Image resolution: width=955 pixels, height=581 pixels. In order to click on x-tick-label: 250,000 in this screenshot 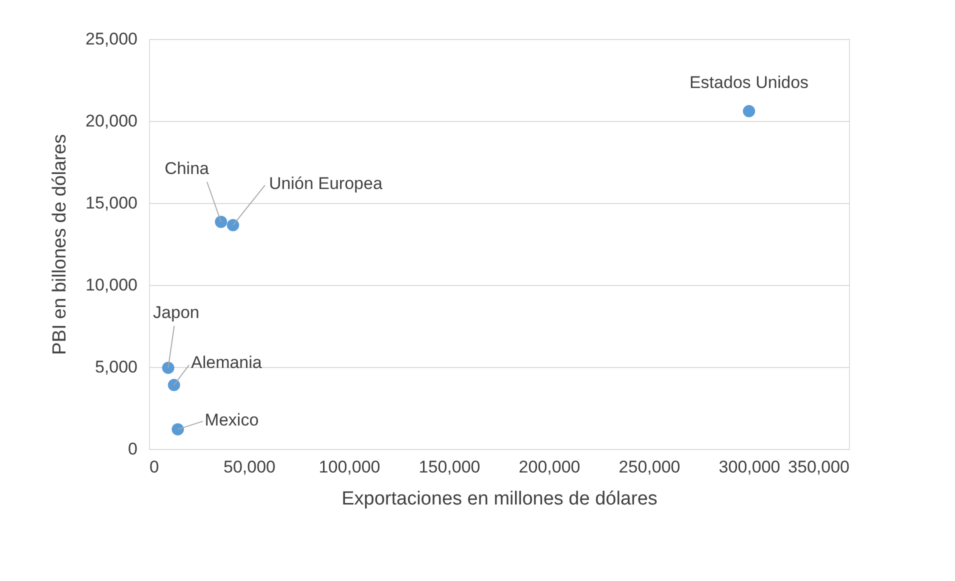, I will do `click(649, 467)`.